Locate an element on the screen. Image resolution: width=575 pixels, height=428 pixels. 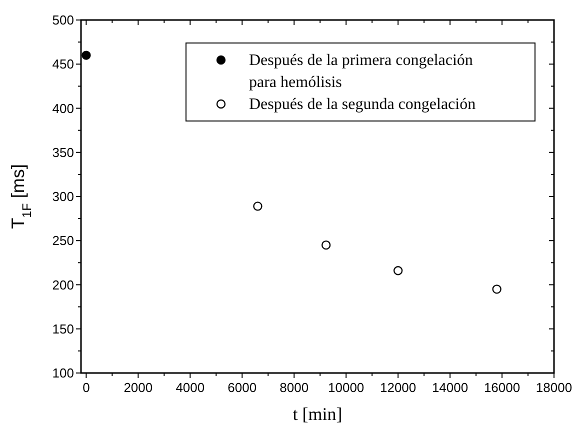
x-tick-label: 16000 is located at coordinates (502, 387).